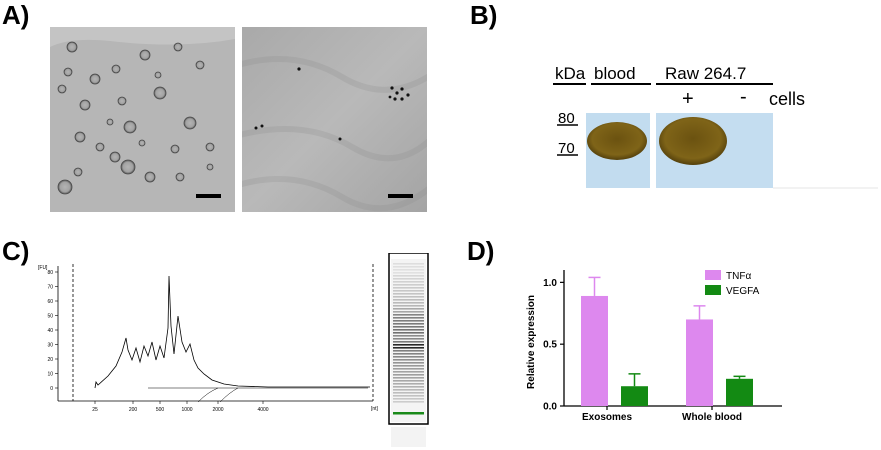 The image size is (881, 450). Describe the element at coordinates (16, 15) in the screenshot. I see `panel-label-a: A)` at that location.